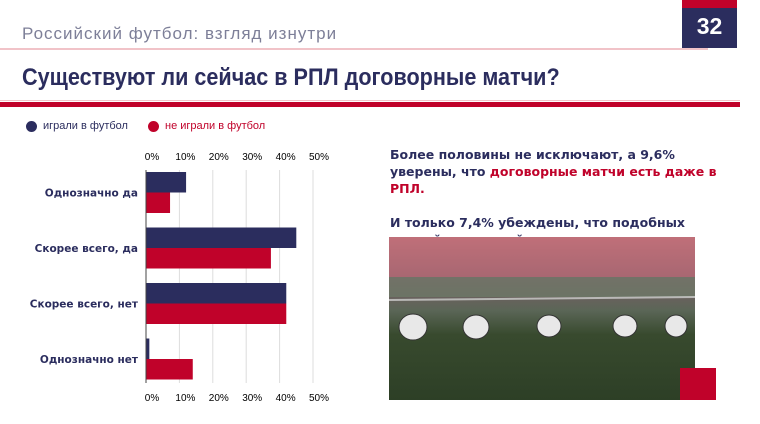  I want to click on x-tick-label-top: 50%, so click(319, 157).